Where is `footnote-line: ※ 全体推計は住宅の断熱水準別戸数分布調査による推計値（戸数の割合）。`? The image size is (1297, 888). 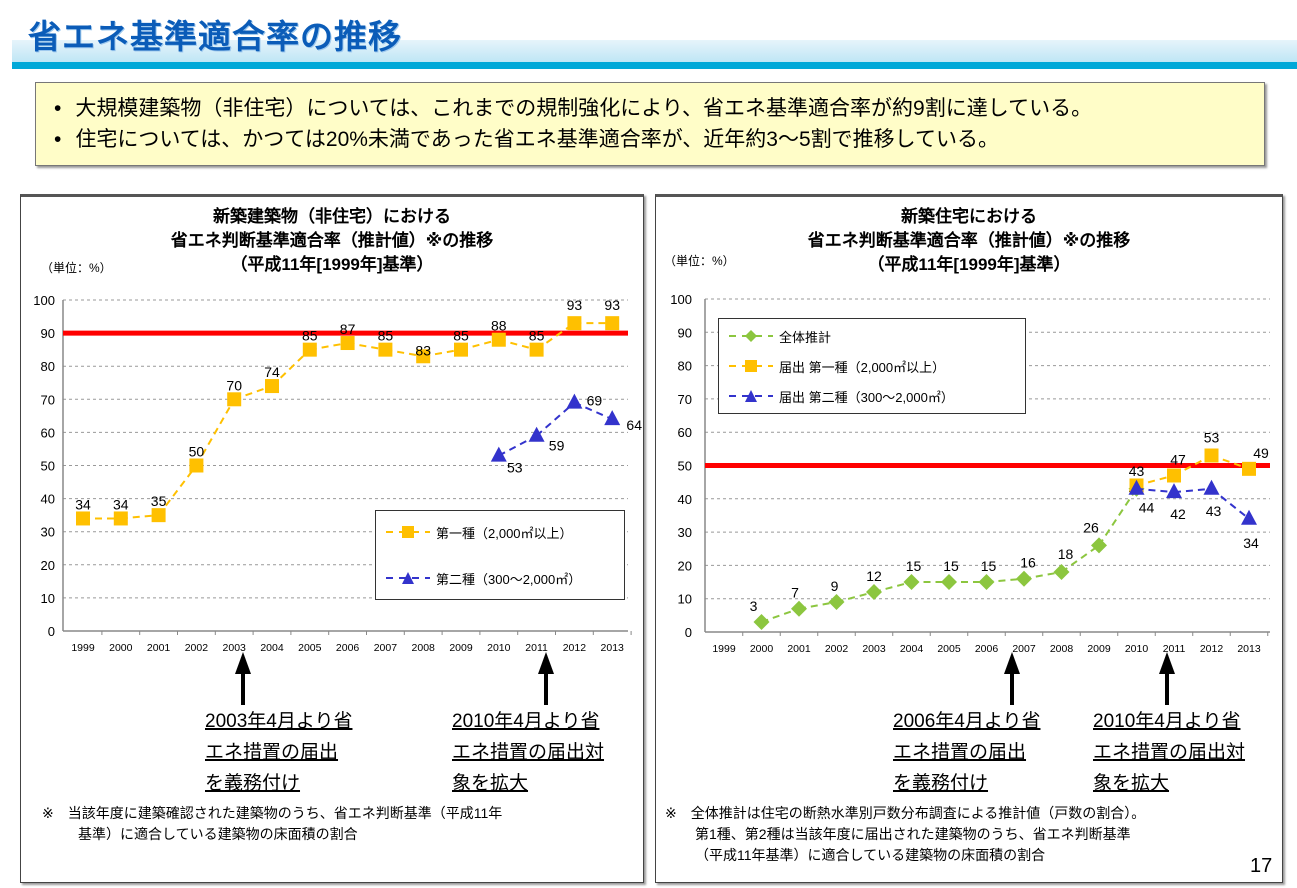 footnote-line: ※ 全体推計は住宅の断熱水準別戸数分布調査による推計値（戸数の割合）。 is located at coordinates (905, 813).